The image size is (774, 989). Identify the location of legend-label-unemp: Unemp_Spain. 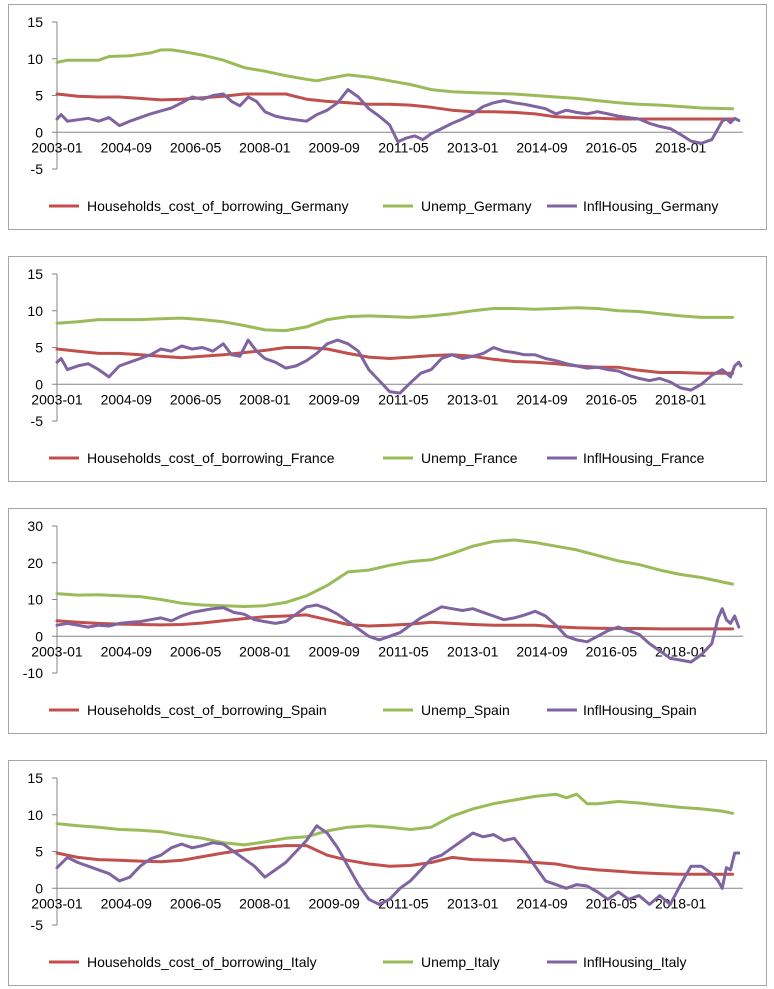
(465, 710).